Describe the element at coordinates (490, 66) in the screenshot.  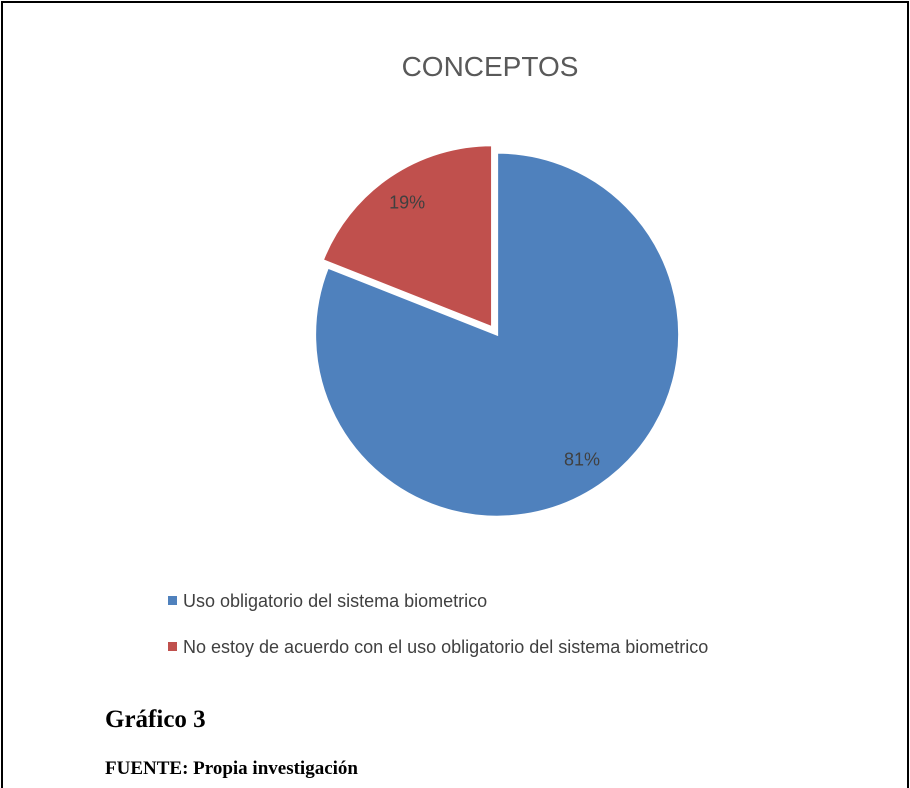
I see `chart-title: CONCEPTOS` at that location.